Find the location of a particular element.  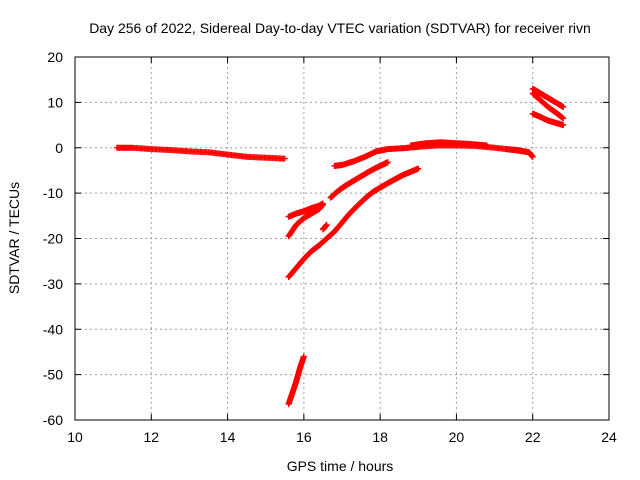

x-tick-label: 16 is located at coordinates (304, 437).